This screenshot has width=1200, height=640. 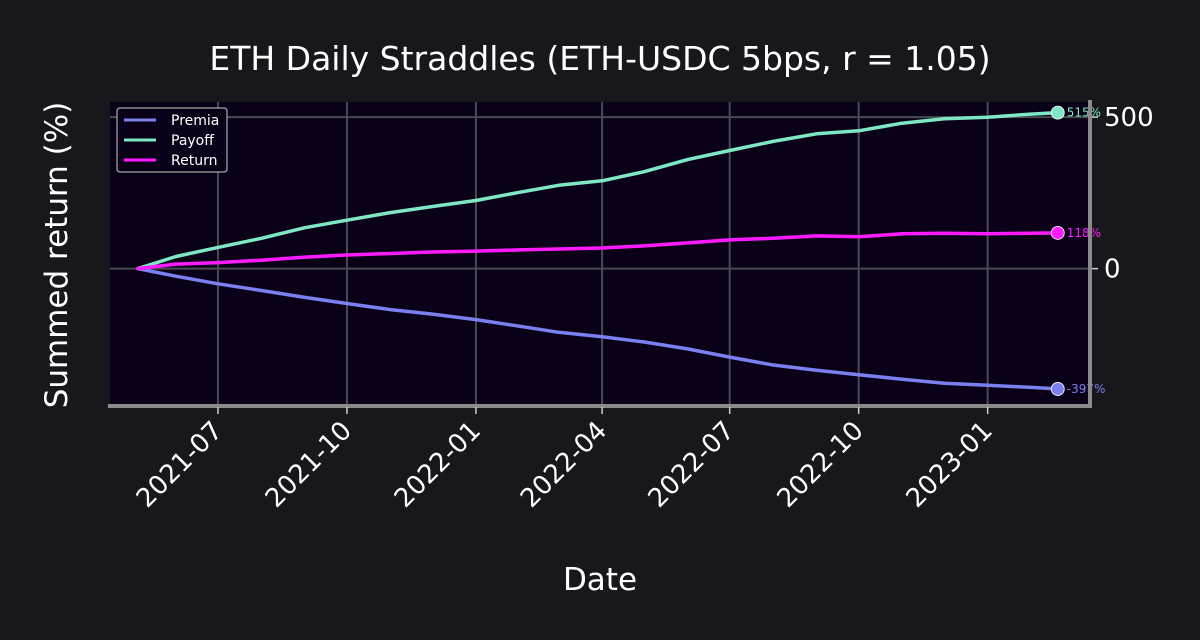 What do you see at coordinates (1057, 232) in the screenshot?
I see `end-marker-return` at bounding box center [1057, 232].